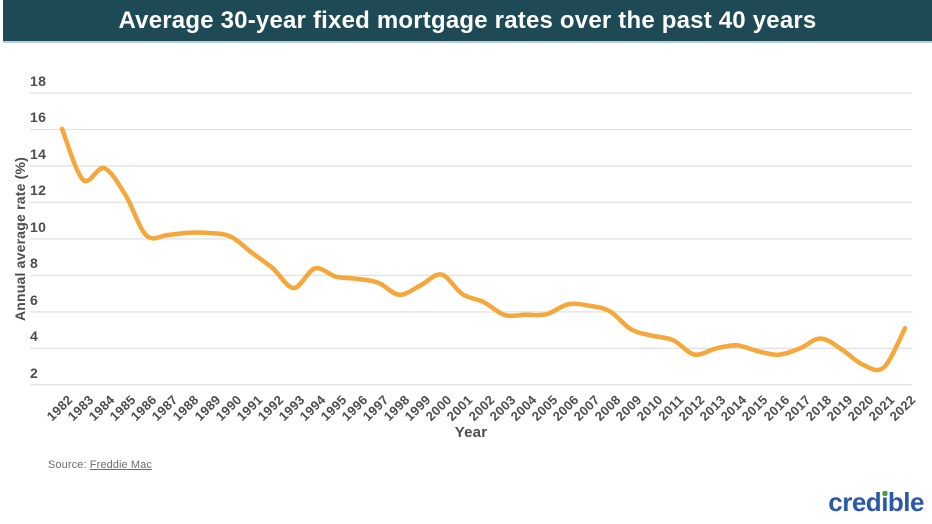 The height and width of the screenshot is (524, 932). Describe the element at coordinates (855, 502) in the screenshot. I see `logo-text-cred: cred` at that location.